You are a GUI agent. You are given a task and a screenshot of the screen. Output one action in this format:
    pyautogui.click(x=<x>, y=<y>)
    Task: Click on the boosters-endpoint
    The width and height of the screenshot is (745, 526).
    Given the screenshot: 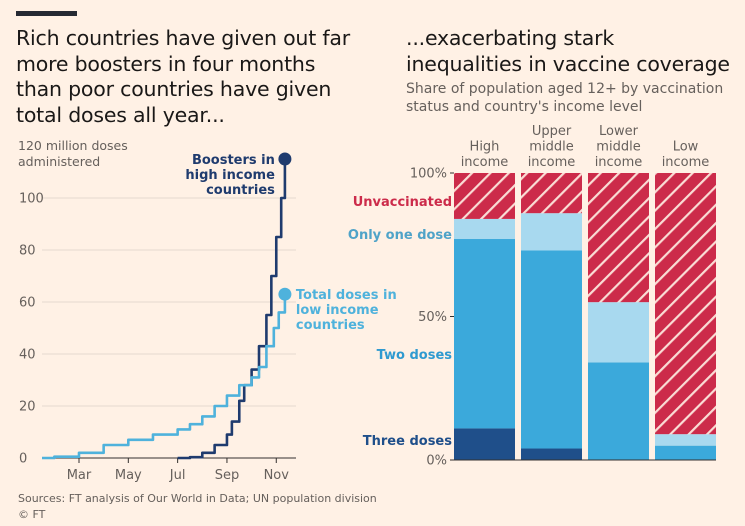 What is the action you would take?
    pyautogui.click(x=285, y=159)
    